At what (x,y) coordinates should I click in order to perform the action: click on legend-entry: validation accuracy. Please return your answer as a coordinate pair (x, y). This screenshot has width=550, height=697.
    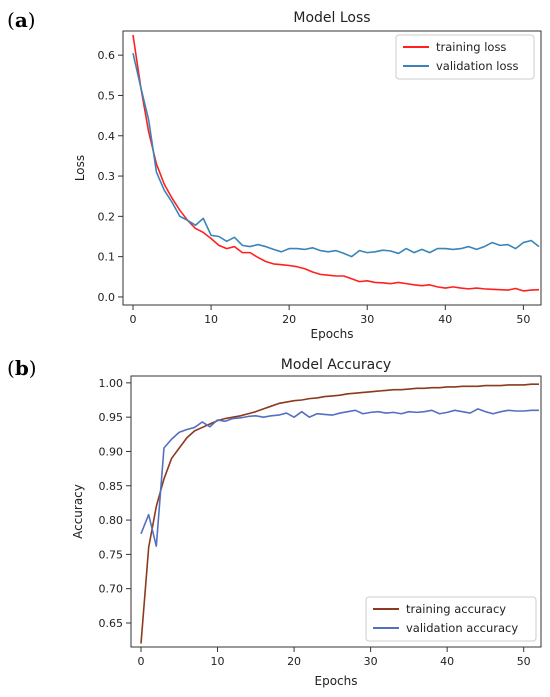
    Looking at the image, I should click on (462, 628).